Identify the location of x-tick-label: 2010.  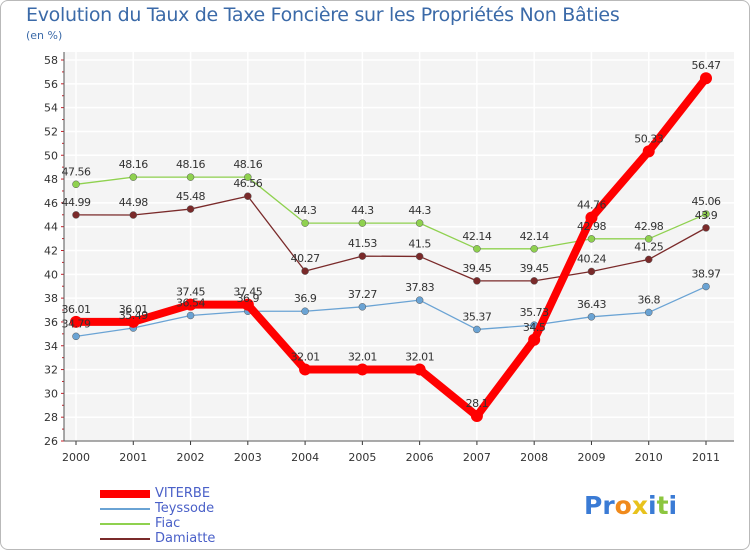
(649, 457).